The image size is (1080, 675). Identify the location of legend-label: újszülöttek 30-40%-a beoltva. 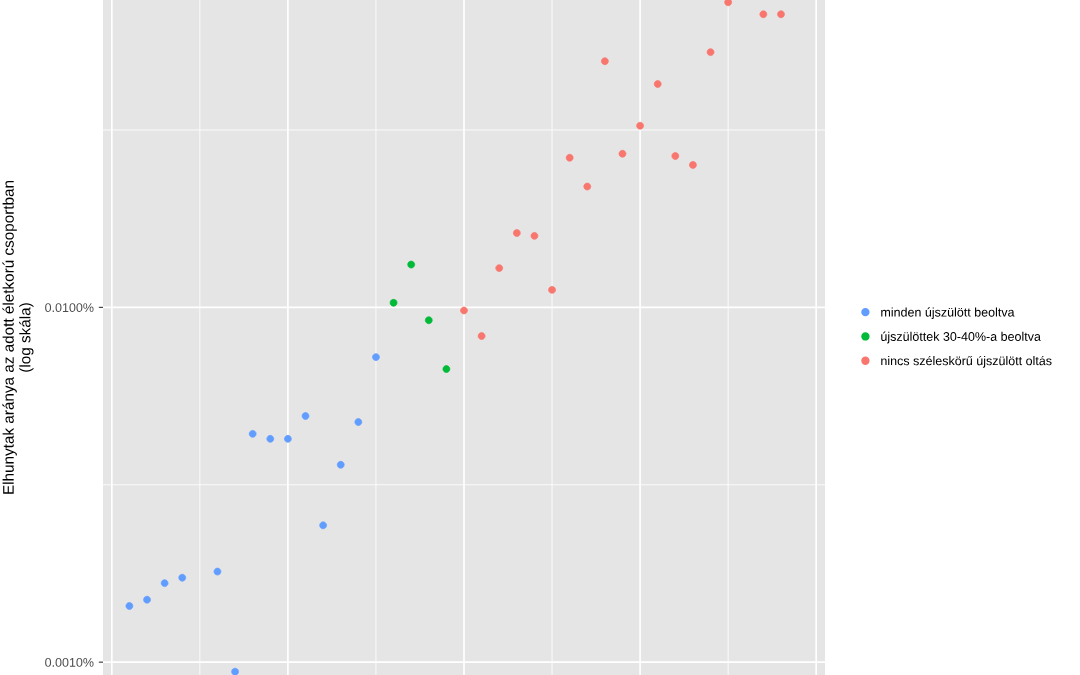
(961, 337).